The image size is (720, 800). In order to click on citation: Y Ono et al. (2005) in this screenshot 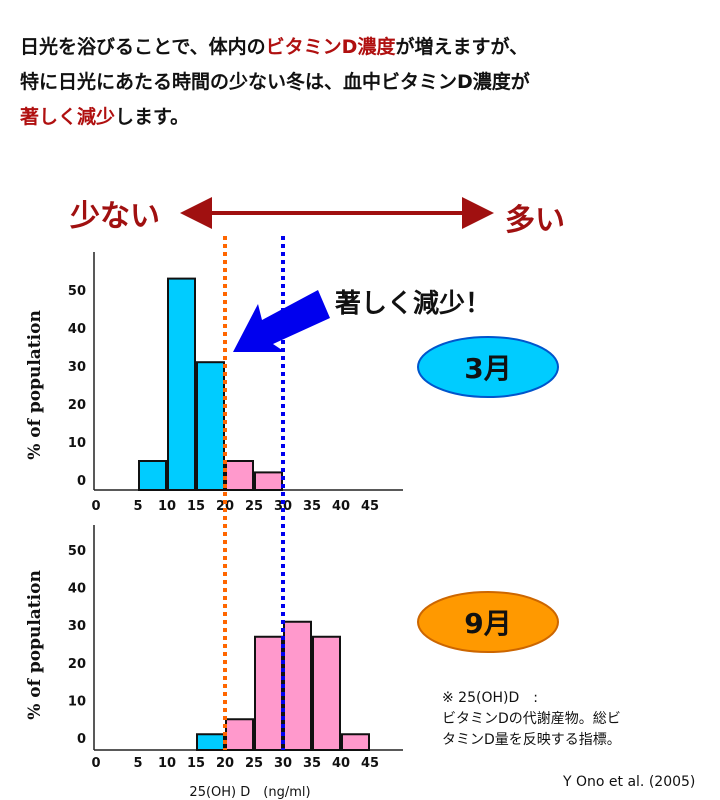, I will do `click(629, 782)`.